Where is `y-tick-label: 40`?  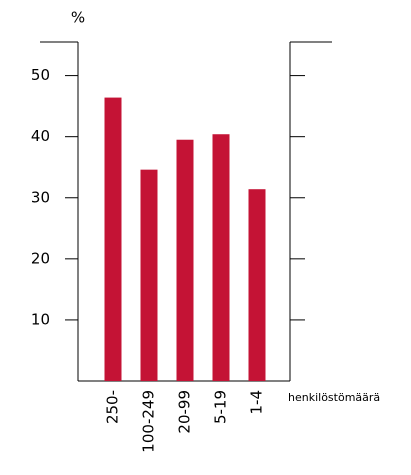 y-tick-label: 40 is located at coordinates (40, 136).